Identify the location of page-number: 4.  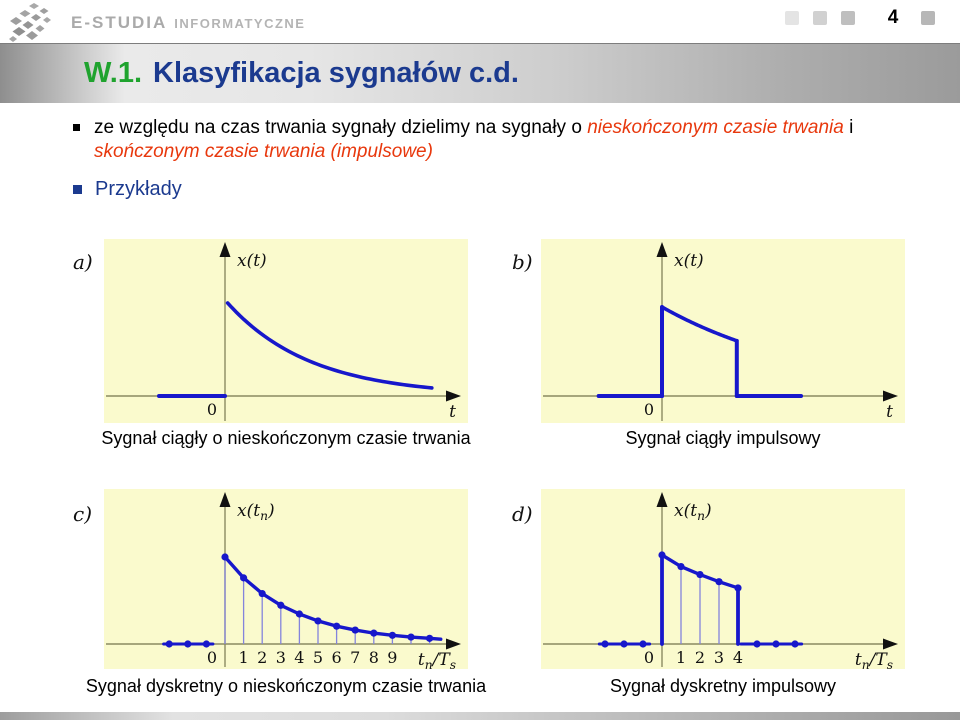
(893, 17).